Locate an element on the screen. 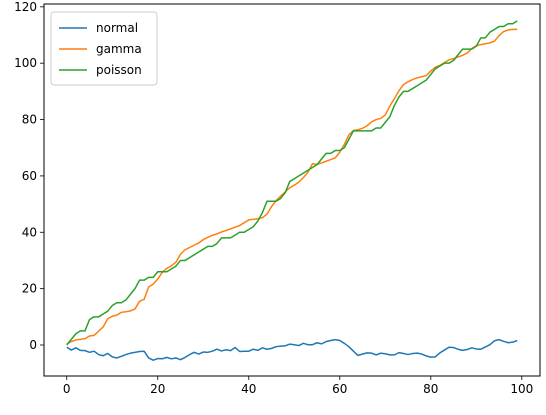 Image resolution: width=546 pixels, height=415 pixels. x-tick-label: 40 is located at coordinates (248, 389).